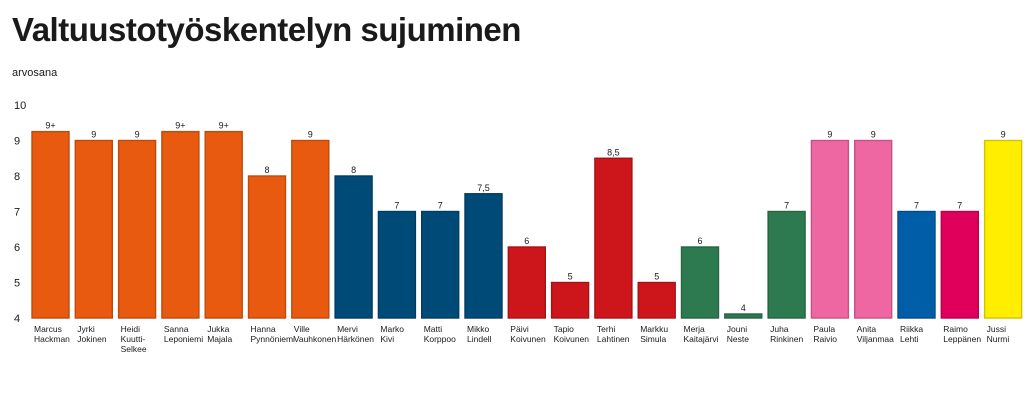 The width and height of the screenshot is (1024, 418). Describe the element at coordinates (613, 152) in the screenshot. I see `bar-value-label: 8,5` at that location.